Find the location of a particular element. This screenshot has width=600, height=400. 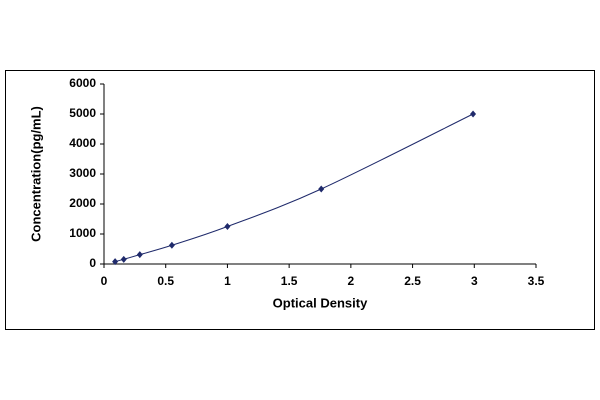

x-tick-label: 1 is located at coordinates (227, 281).